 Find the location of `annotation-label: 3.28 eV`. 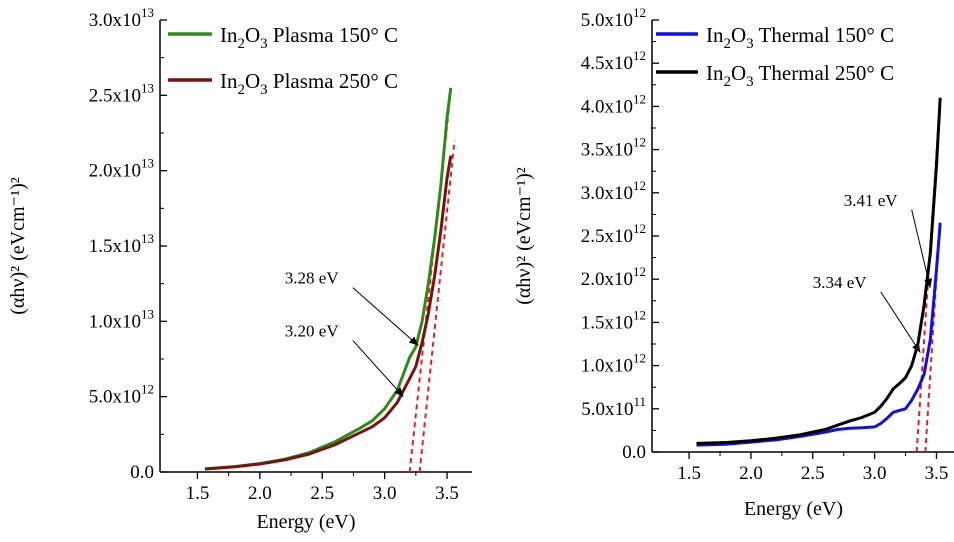

annotation-label: 3.28 eV is located at coordinates (312, 278).